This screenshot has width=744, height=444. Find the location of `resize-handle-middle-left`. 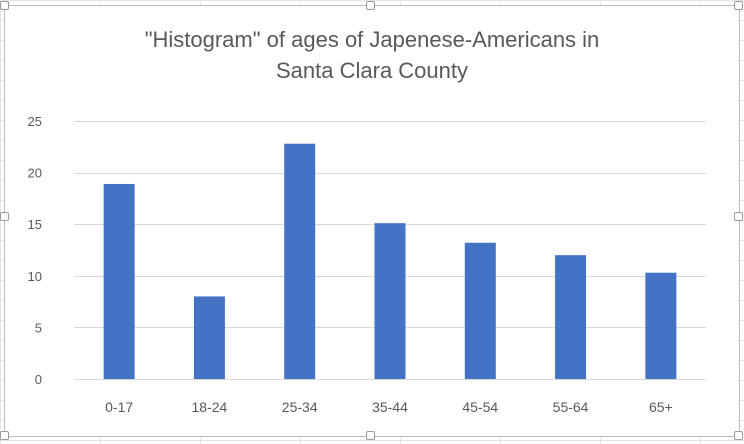

resize-handle-middle-left is located at coordinates (4, 216).